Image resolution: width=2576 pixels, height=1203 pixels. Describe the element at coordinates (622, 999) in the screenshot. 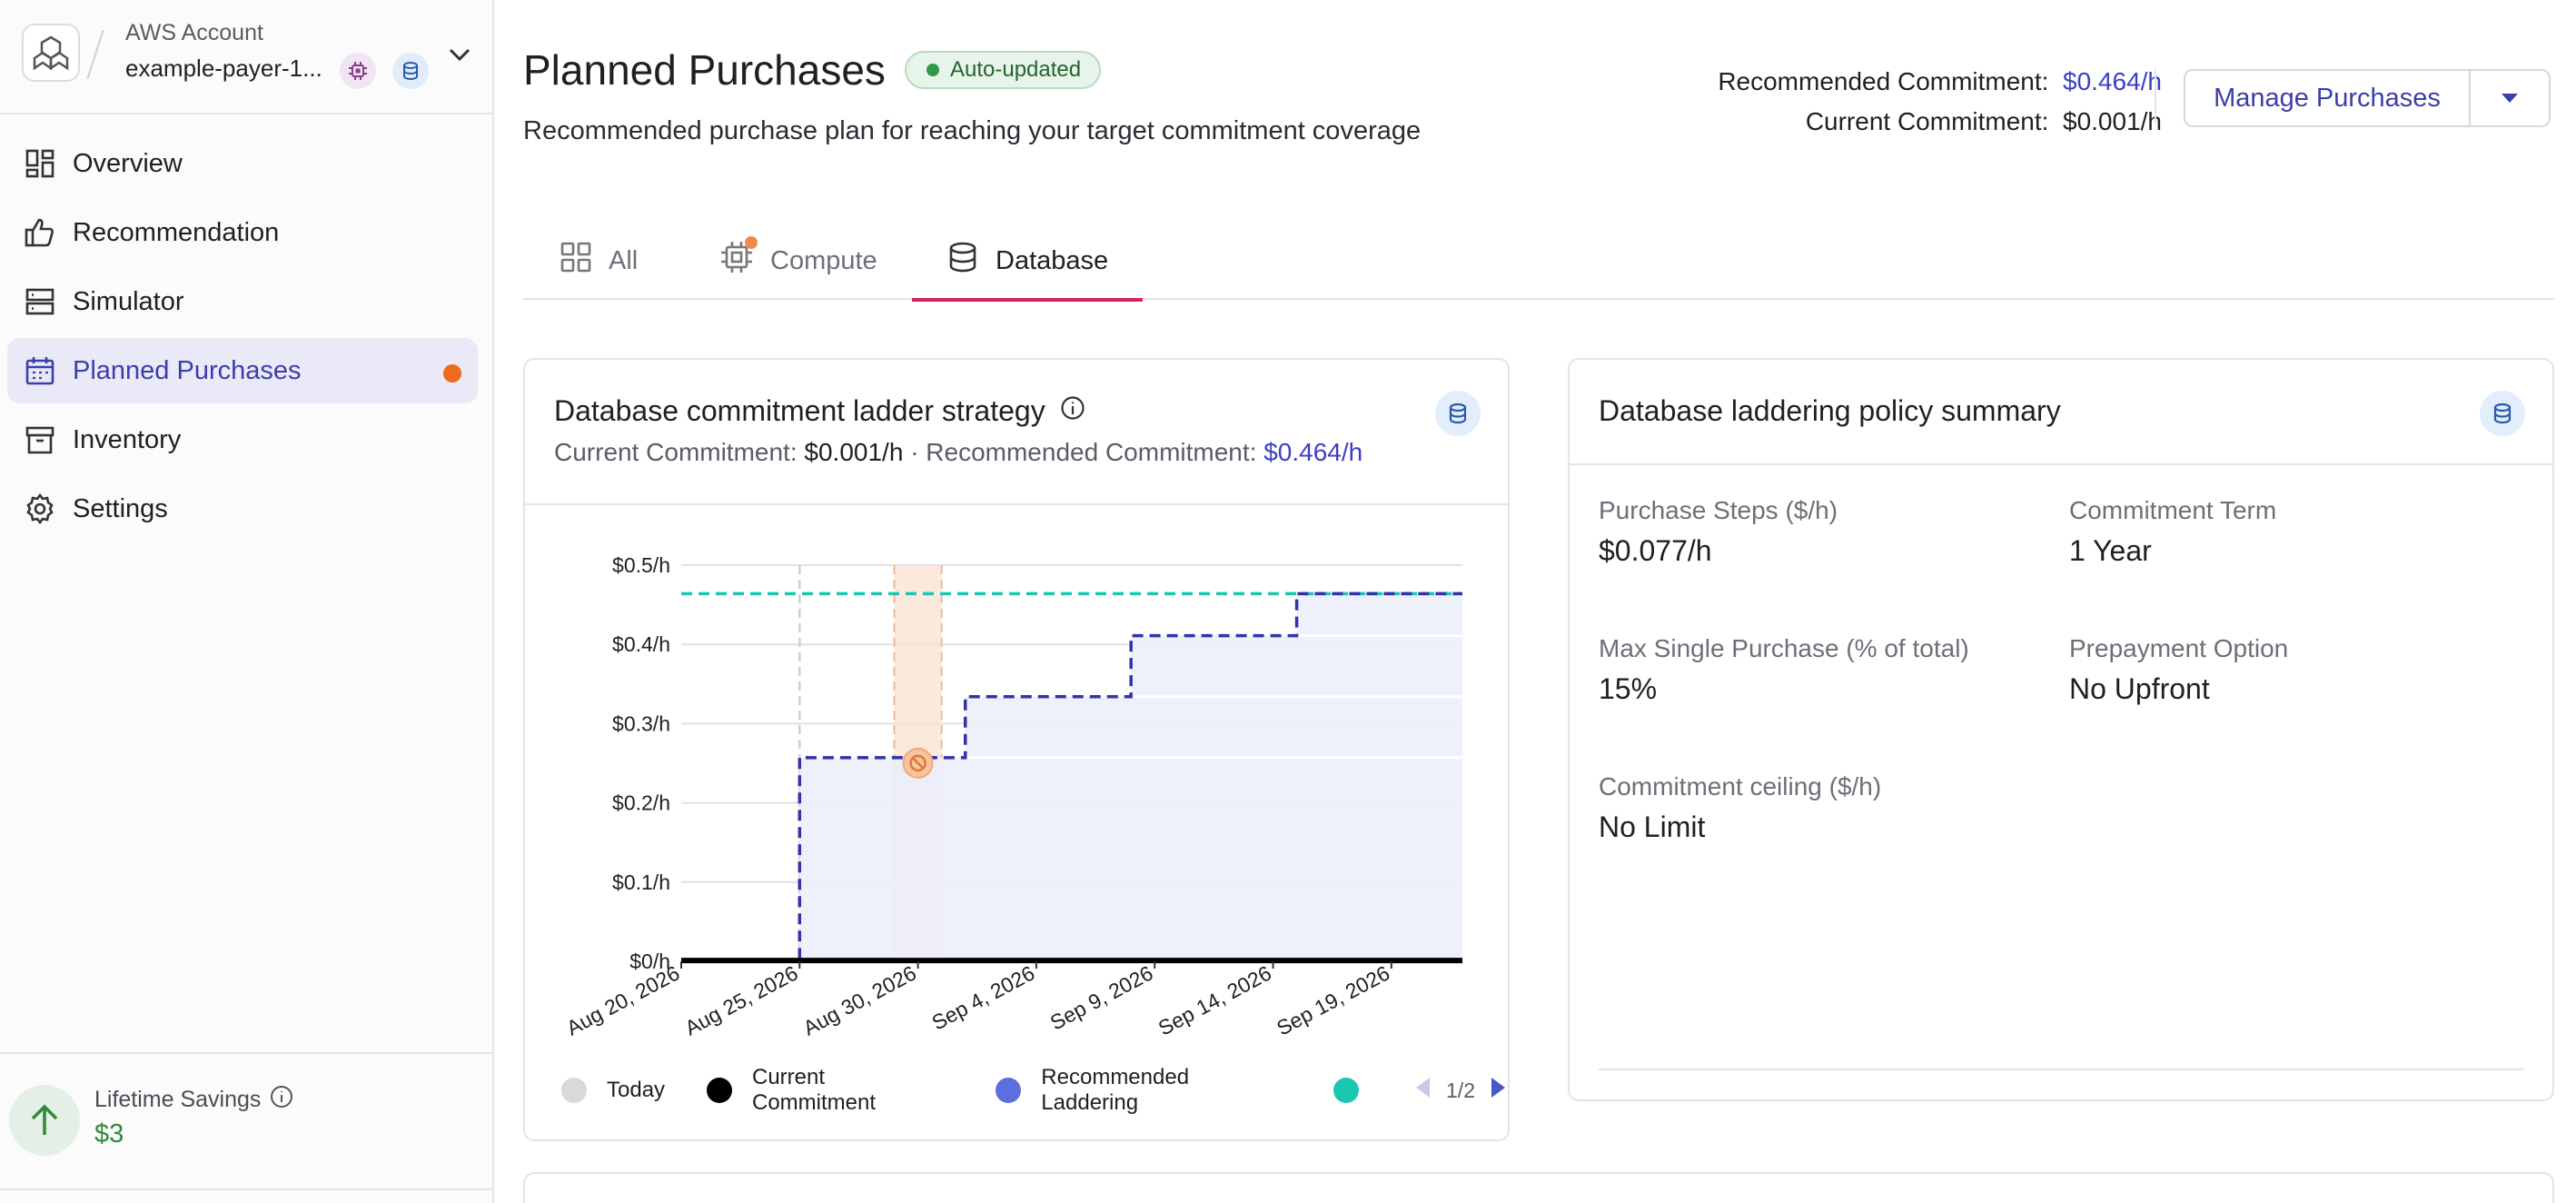

I see `x-tick-label: Aug 20, 2026` at that location.